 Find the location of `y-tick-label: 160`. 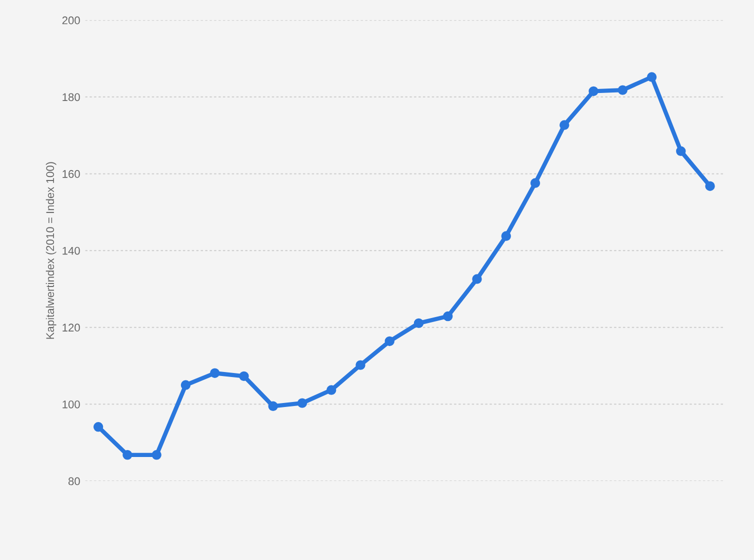

y-tick-label: 160 is located at coordinates (71, 174).